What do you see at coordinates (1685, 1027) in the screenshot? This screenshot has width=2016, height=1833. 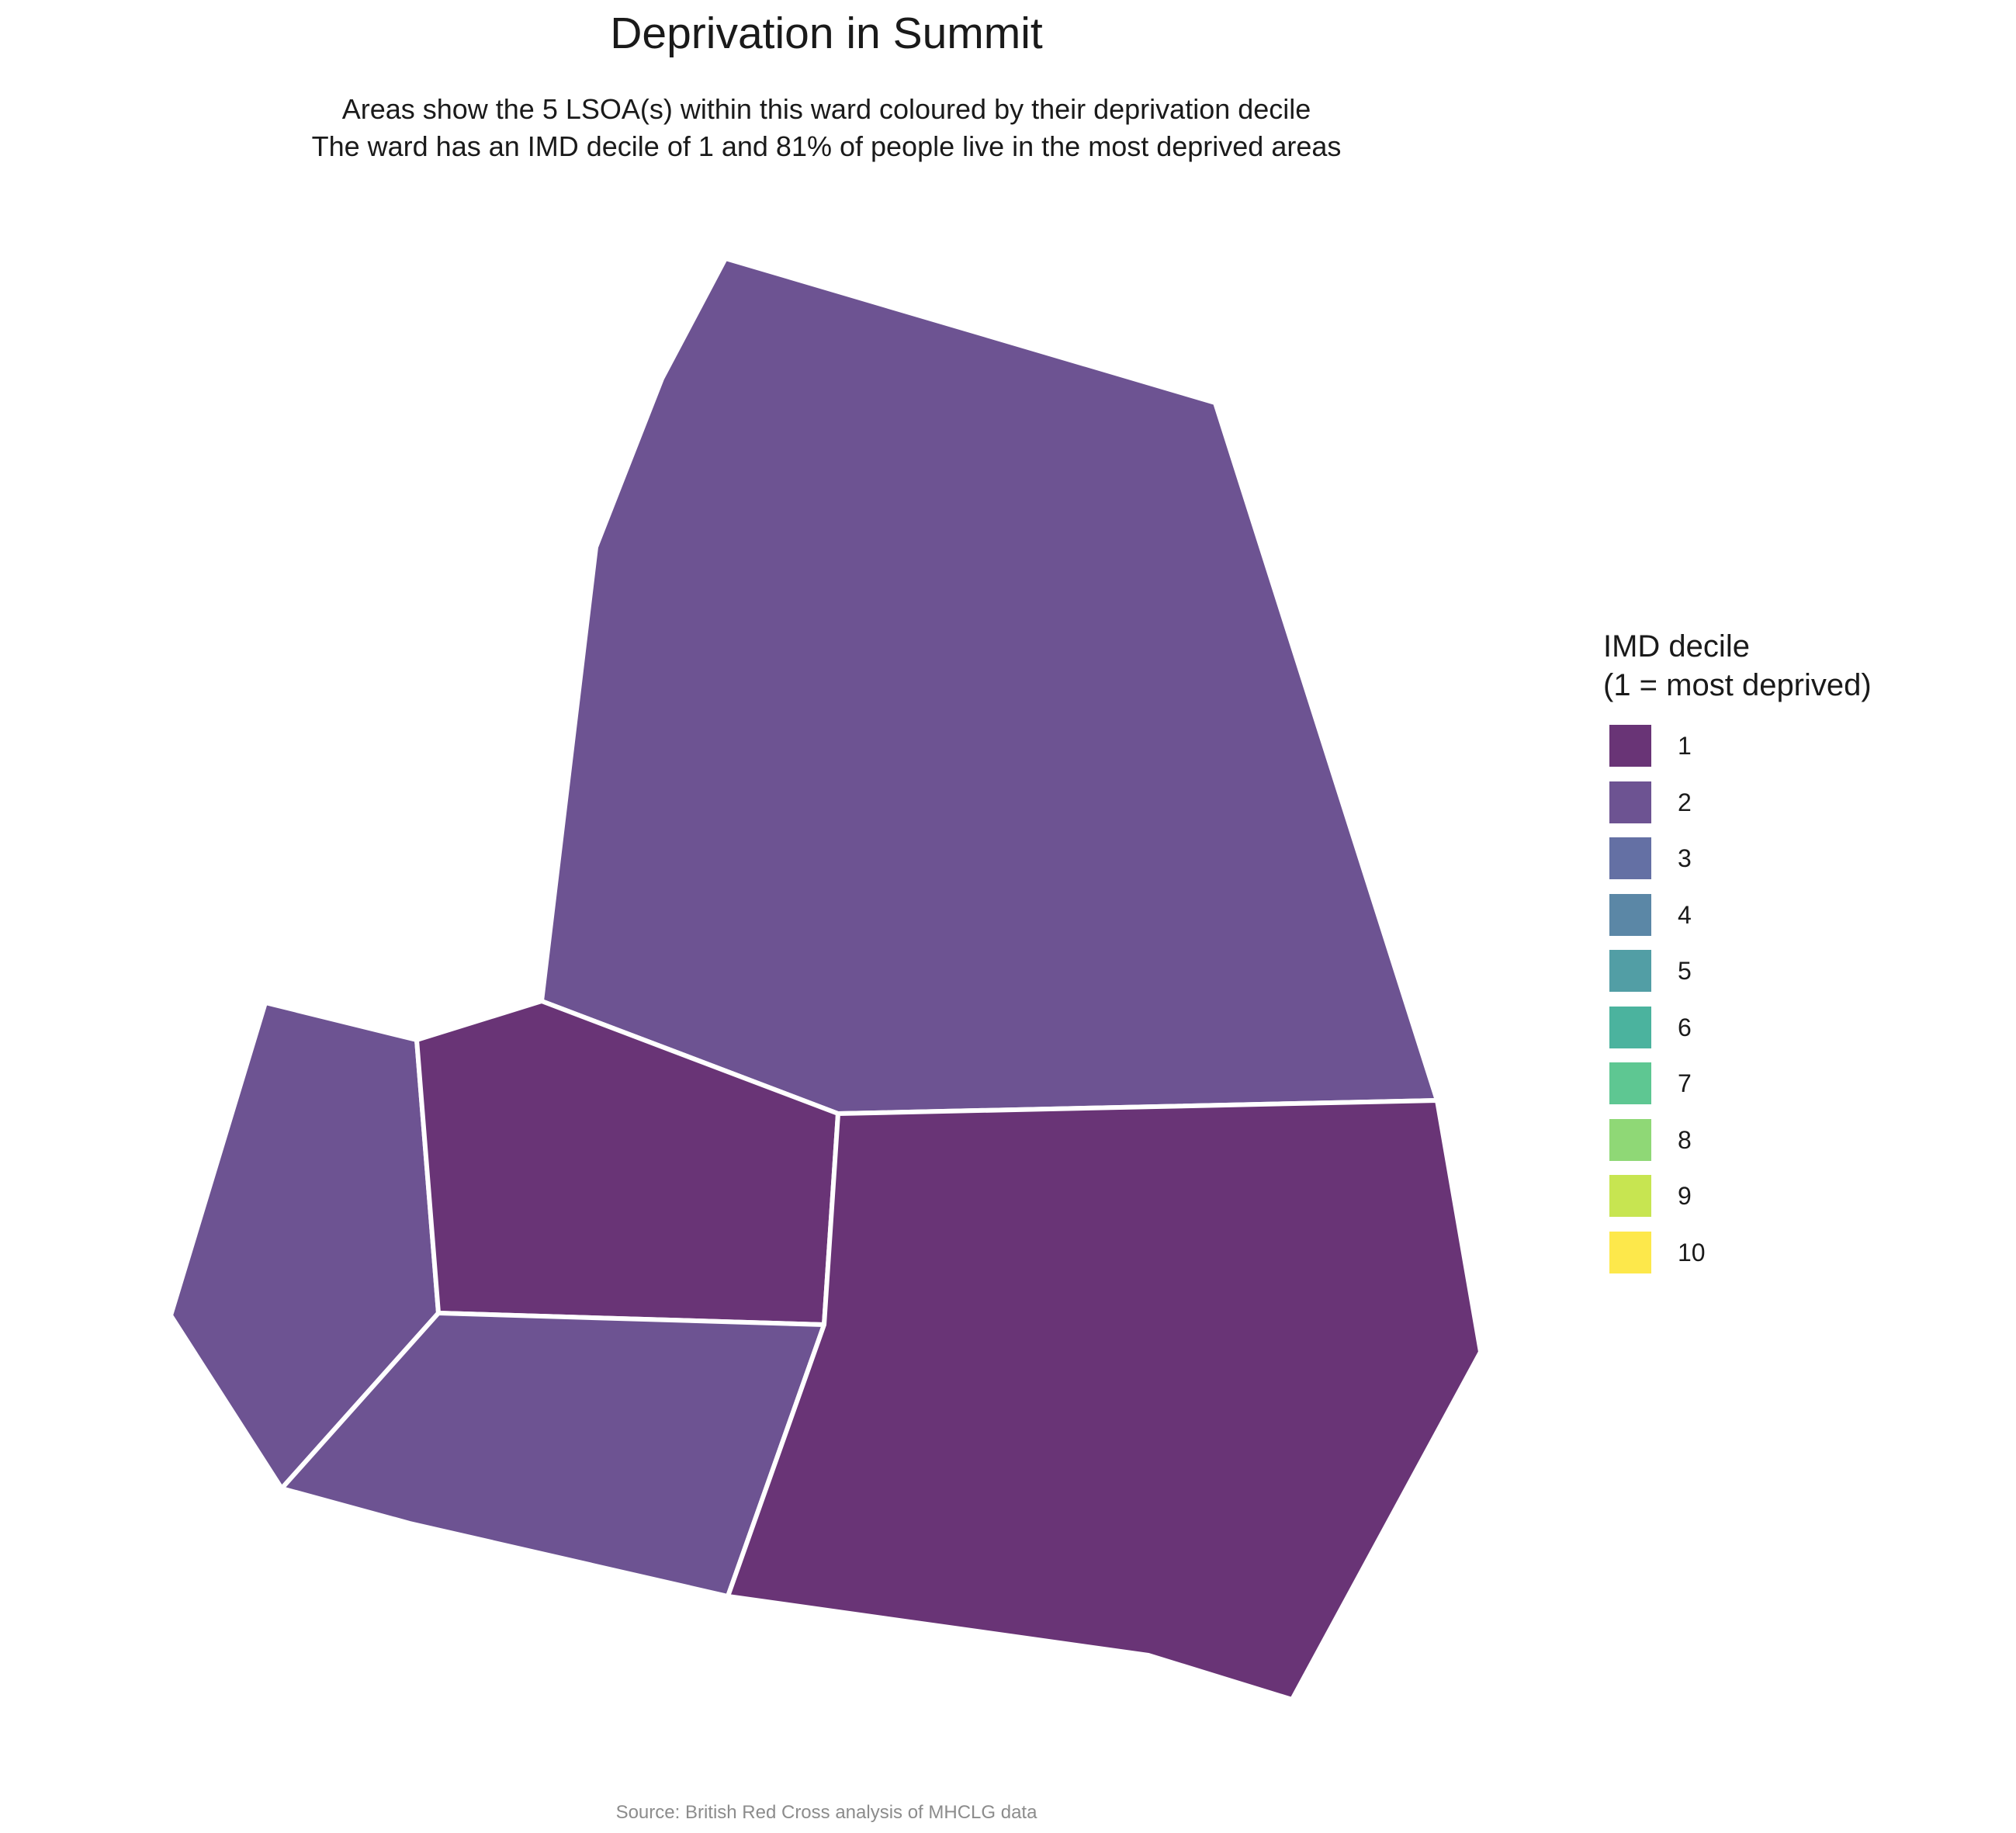 I see `legend-label: 6` at bounding box center [1685, 1027].